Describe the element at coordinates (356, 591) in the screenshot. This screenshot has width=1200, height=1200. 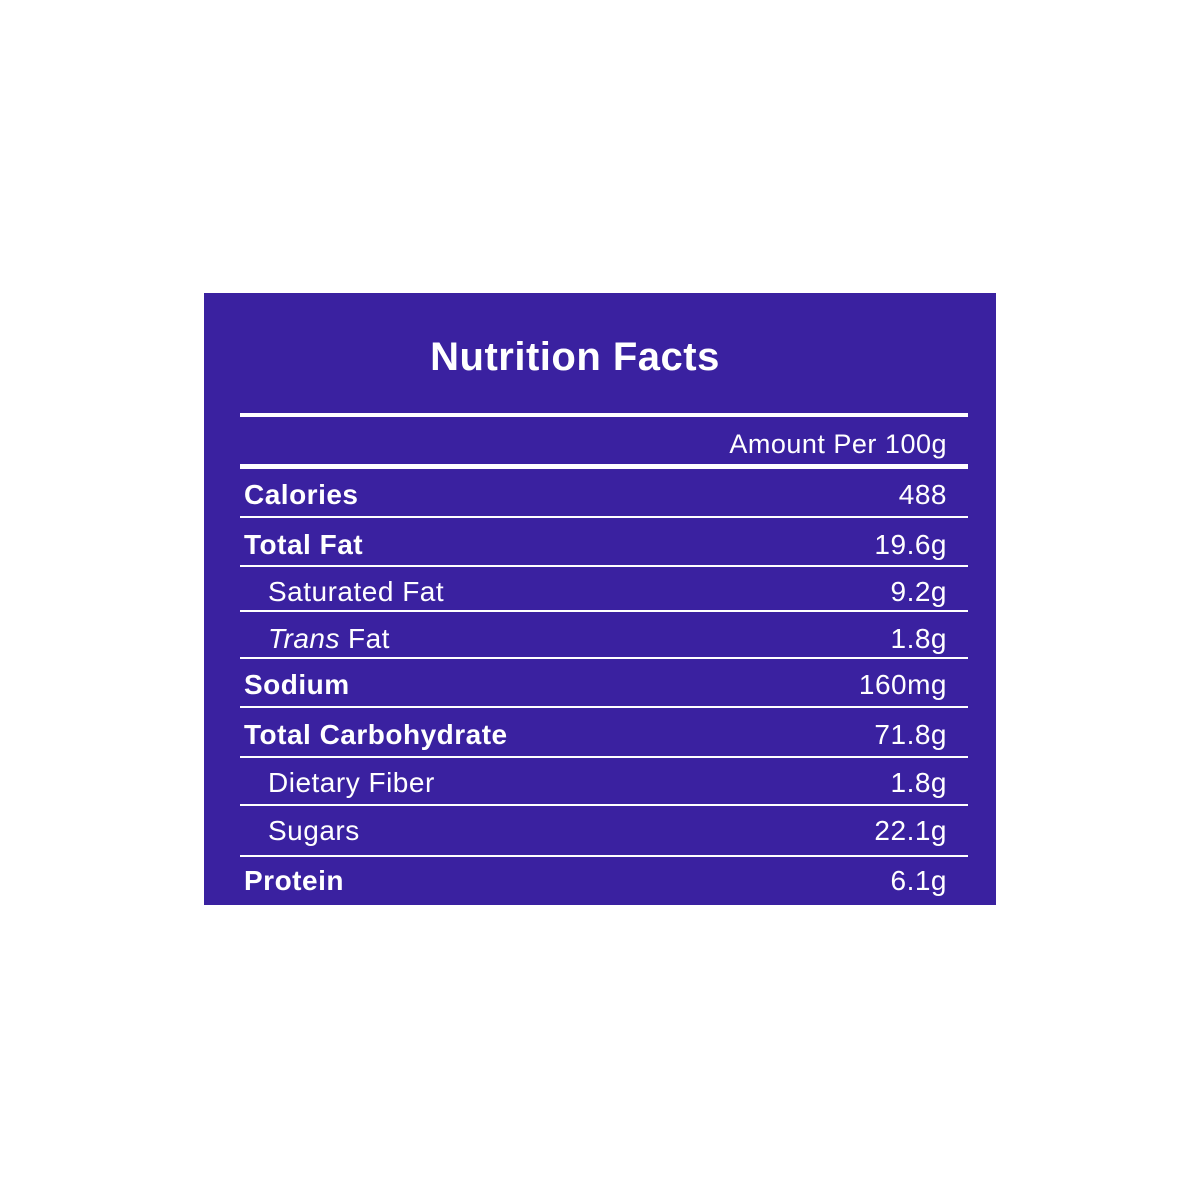
I see `row-label: Saturated Fat` at that location.